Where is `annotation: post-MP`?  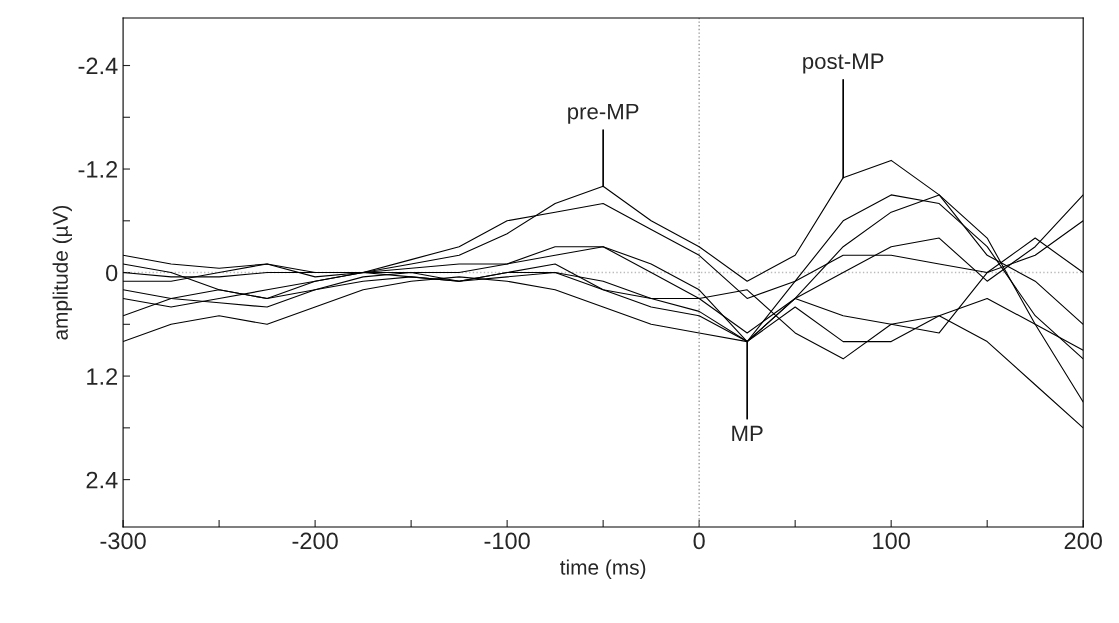 annotation: post-MP is located at coordinates (843, 63).